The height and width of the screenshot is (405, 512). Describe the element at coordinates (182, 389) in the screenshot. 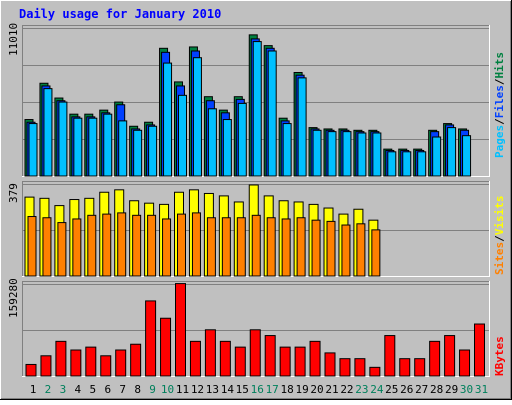

I see `x-axis-day-label: 11` at that location.